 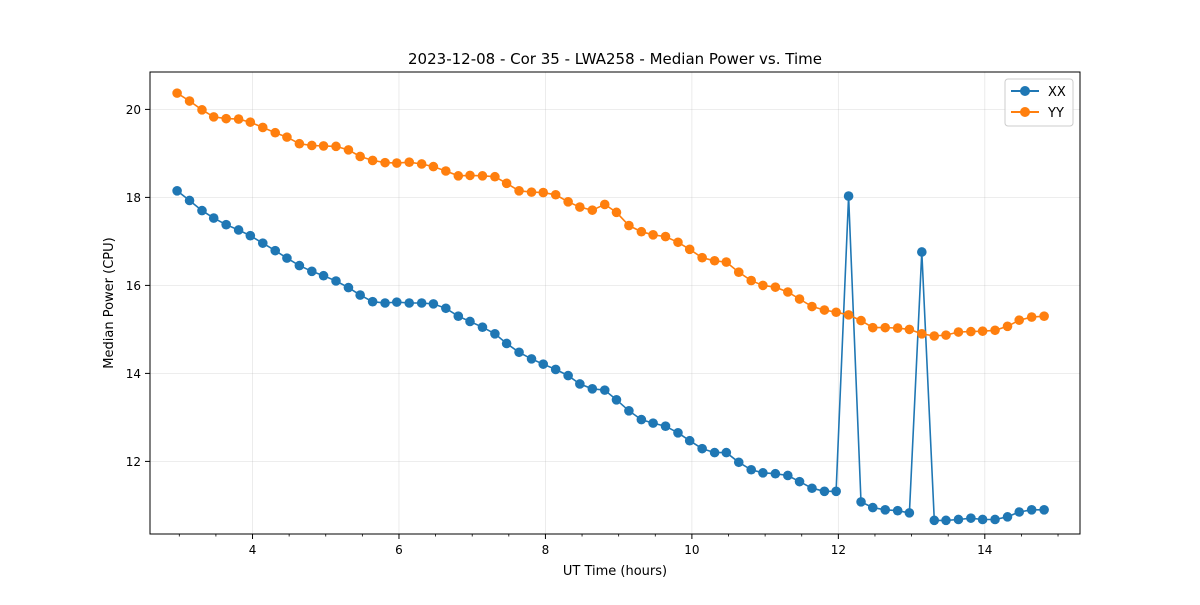 What do you see at coordinates (546, 550) in the screenshot?
I see `x-tick-label: 8` at bounding box center [546, 550].